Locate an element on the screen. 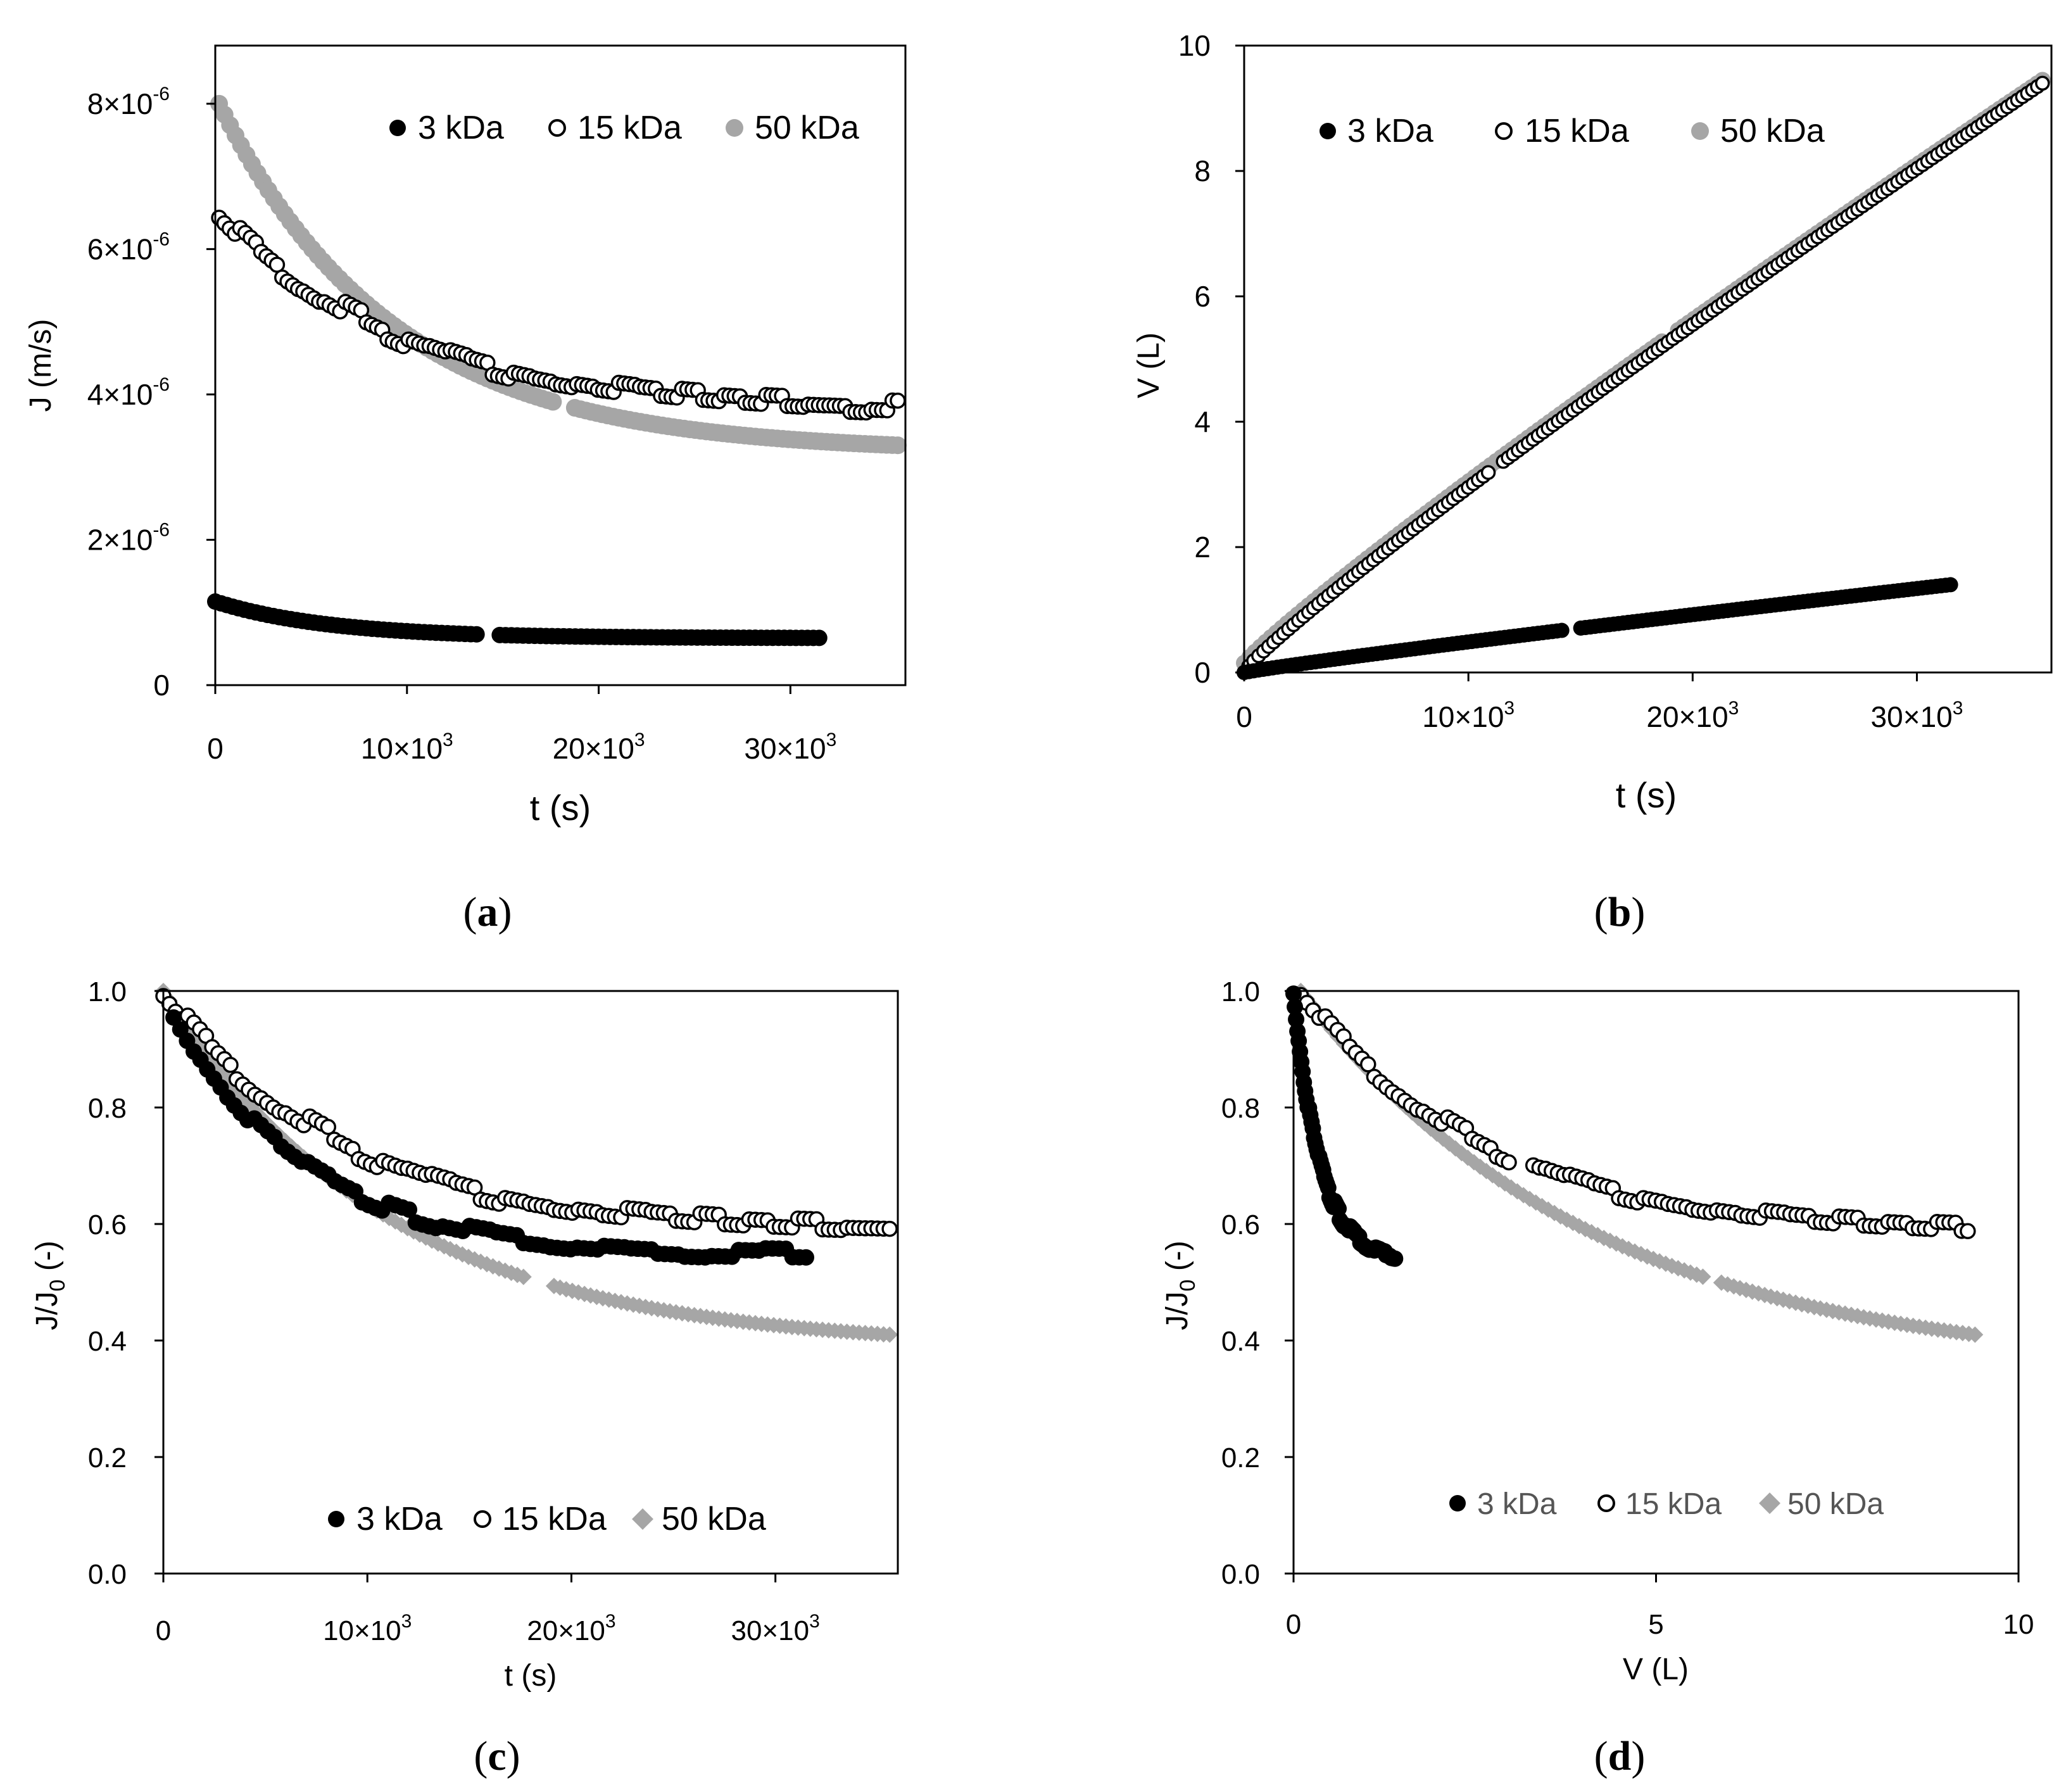  panel-a-x-tick-label: 20×103 is located at coordinates (599, 747).